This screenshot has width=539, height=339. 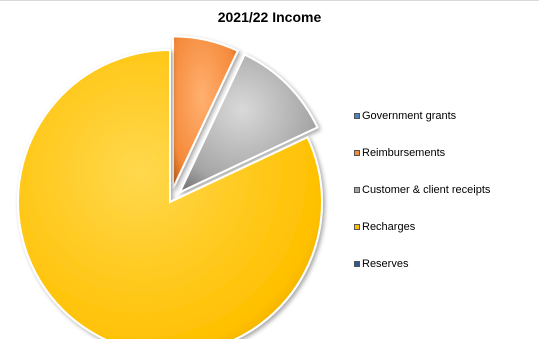 I want to click on legend-item-government-grants: Government grants, so click(x=422, y=116).